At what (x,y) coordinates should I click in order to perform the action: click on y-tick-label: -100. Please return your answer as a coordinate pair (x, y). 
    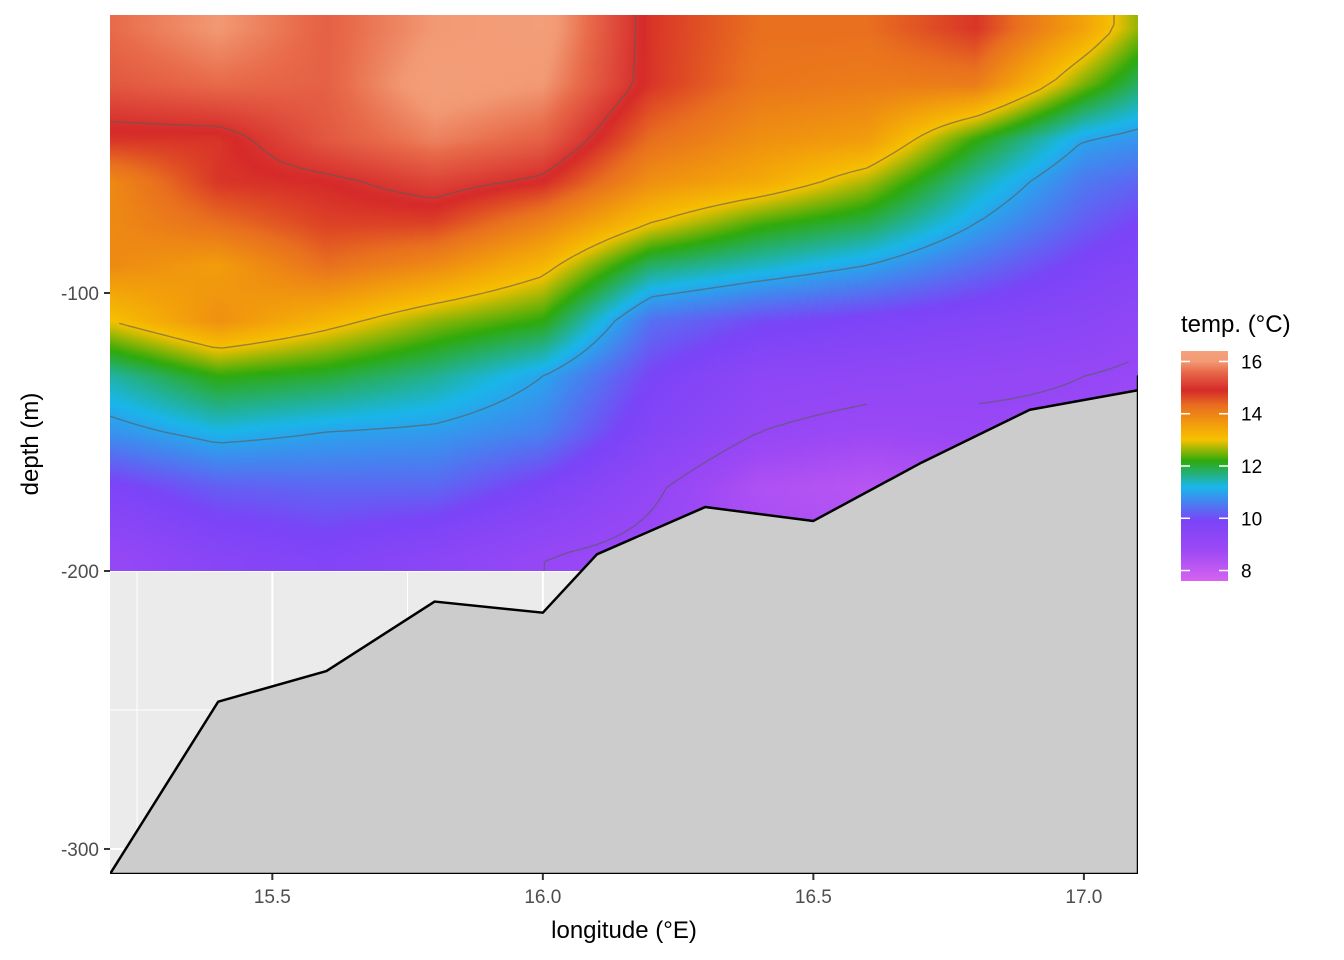
    Looking at the image, I should click on (80, 294).